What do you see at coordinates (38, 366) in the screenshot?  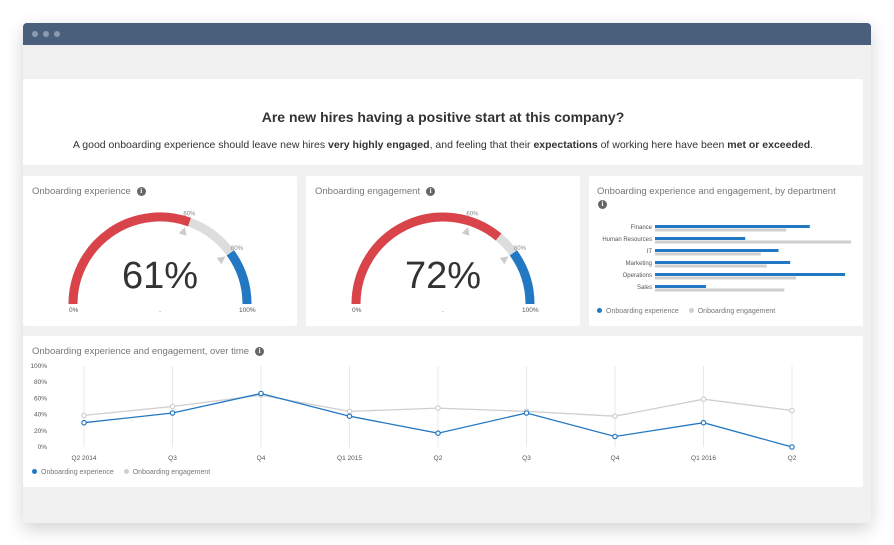 I see `y-tick-label: 100%` at bounding box center [38, 366].